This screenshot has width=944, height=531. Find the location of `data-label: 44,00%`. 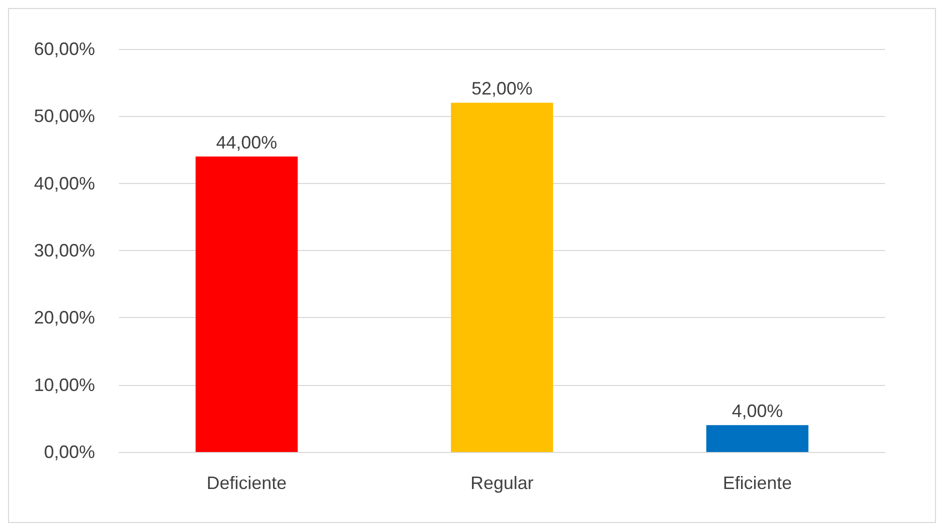

data-label: 44,00% is located at coordinates (247, 142).